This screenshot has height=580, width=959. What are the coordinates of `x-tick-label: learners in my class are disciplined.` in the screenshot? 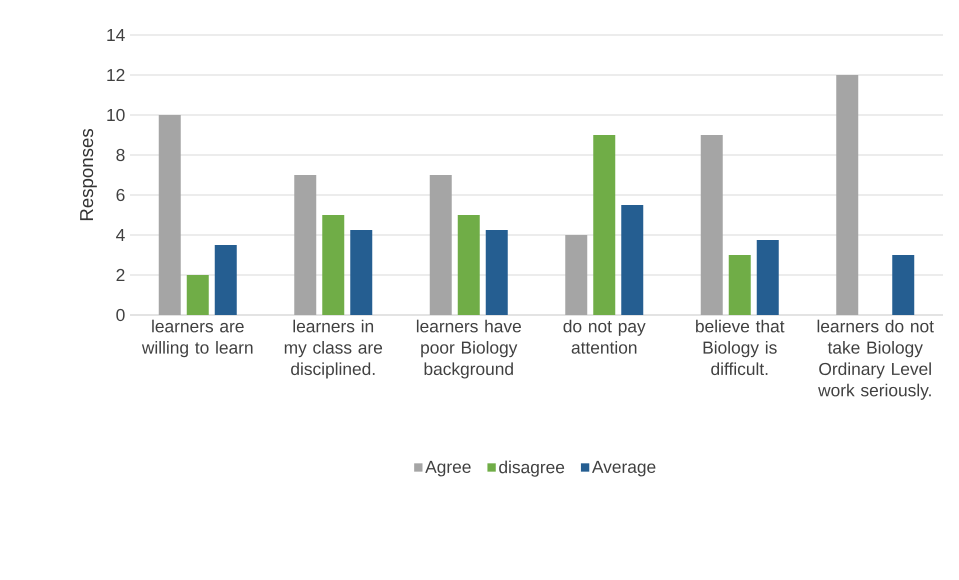 It's located at (333, 349).